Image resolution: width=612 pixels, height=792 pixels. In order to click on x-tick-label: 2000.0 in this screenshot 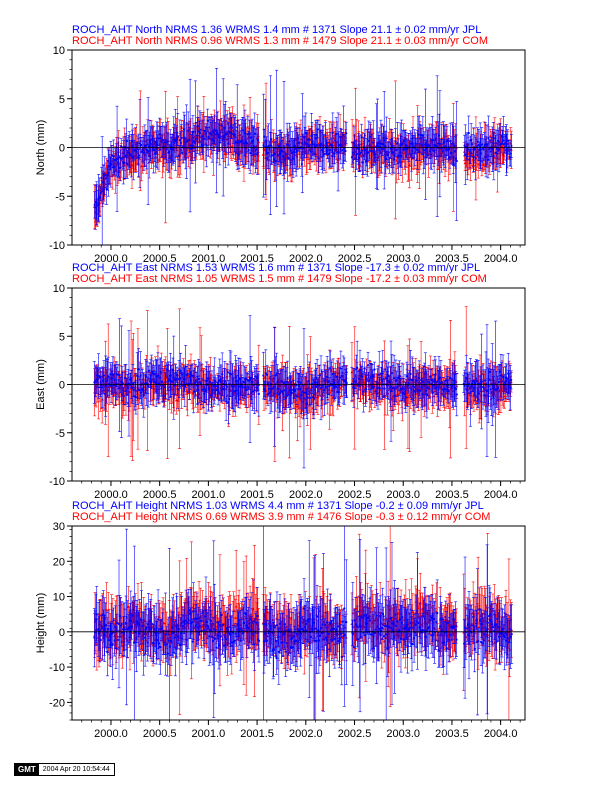, I will do `click(111, 259)`.